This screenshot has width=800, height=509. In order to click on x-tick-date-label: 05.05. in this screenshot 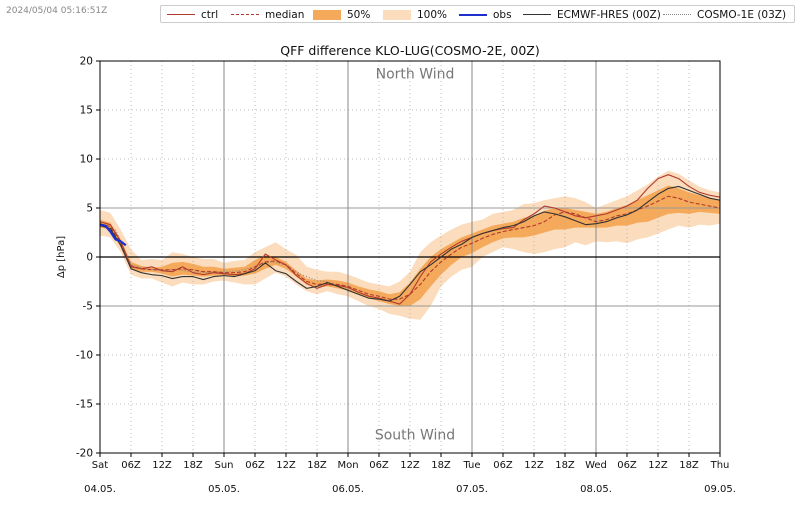, I will do `click(224, 489)`.